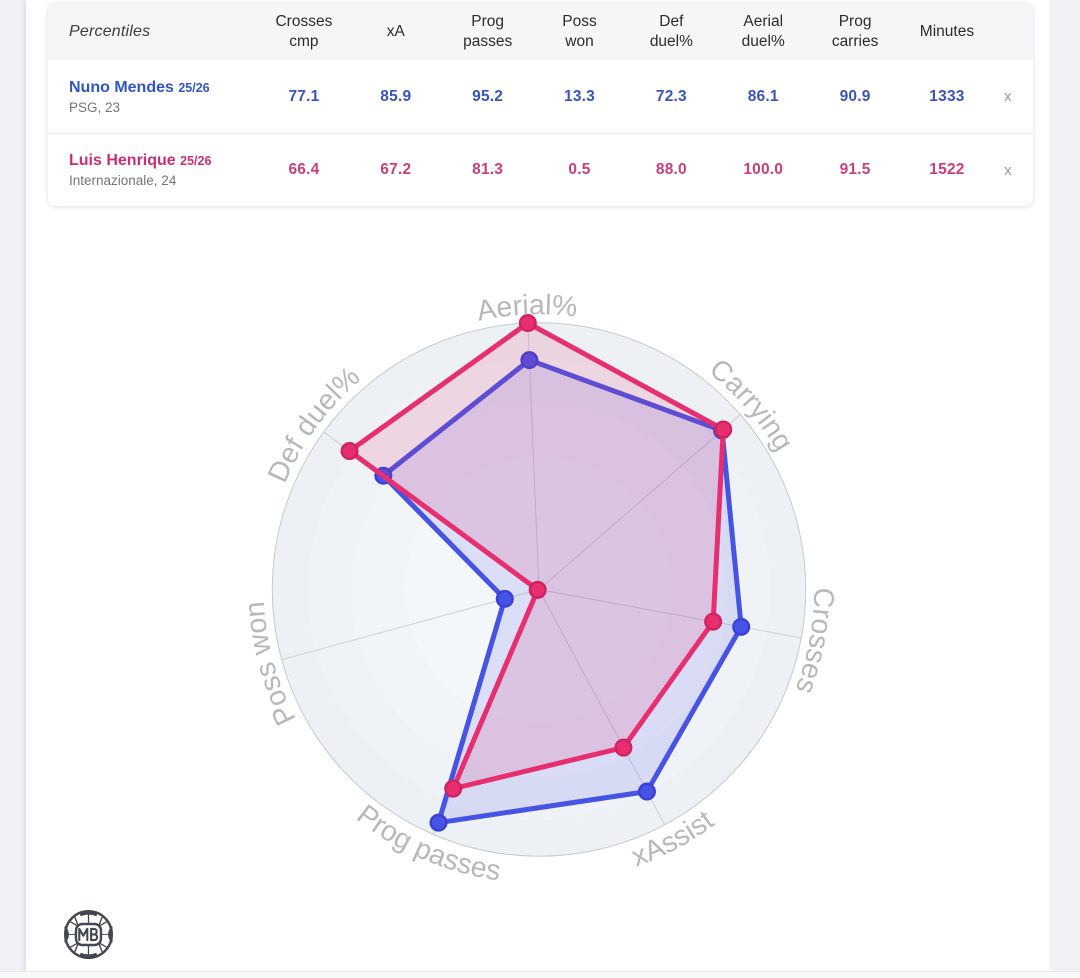  Describe the element at coordinates (579, 169) in the screenshot. I see `stat-cell: 0.5` at that location.